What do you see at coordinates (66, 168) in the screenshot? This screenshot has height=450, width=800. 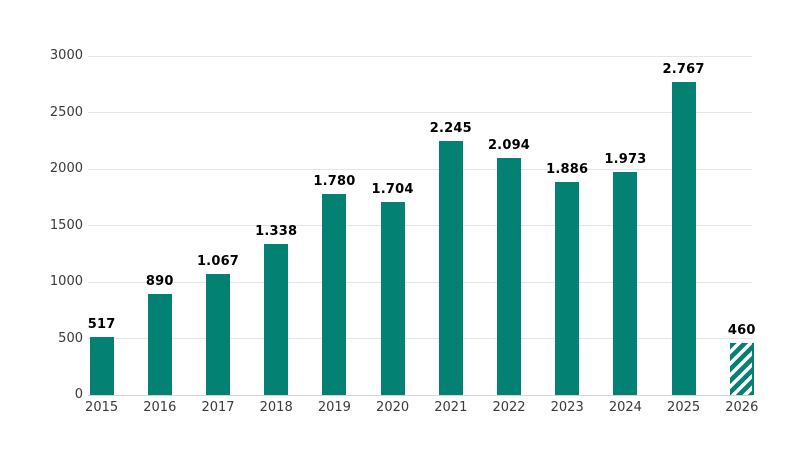 I see `y-tick-label: 2000` at bounding box center [66, 168].